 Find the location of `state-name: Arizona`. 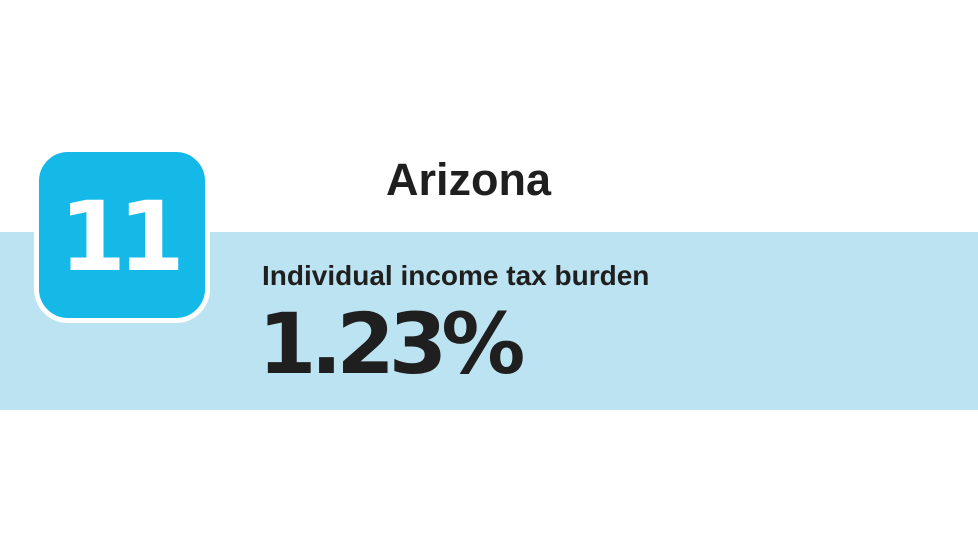

state-name: Arizona is located at coordinates (469, 179).